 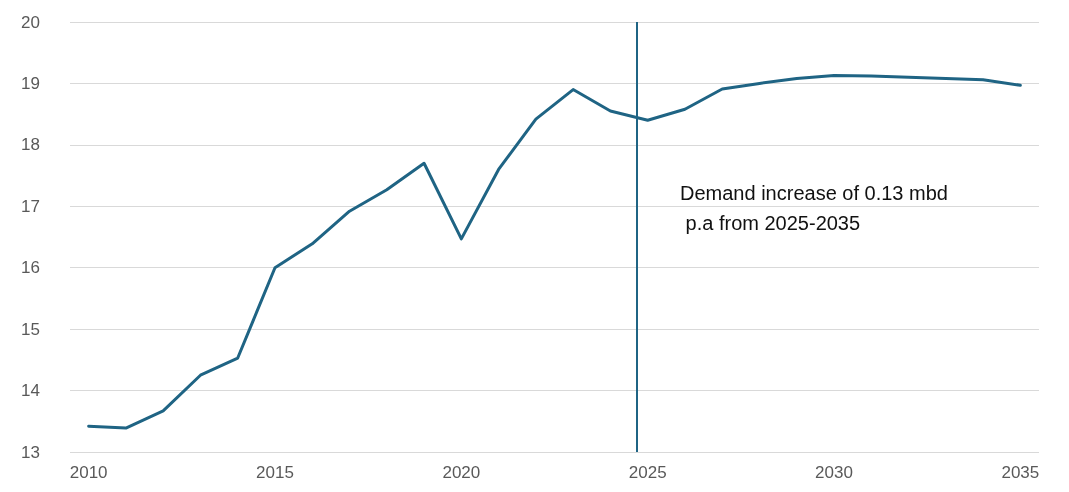 I want to click on x-tick-label: 2020, so click(x=461, y=472).